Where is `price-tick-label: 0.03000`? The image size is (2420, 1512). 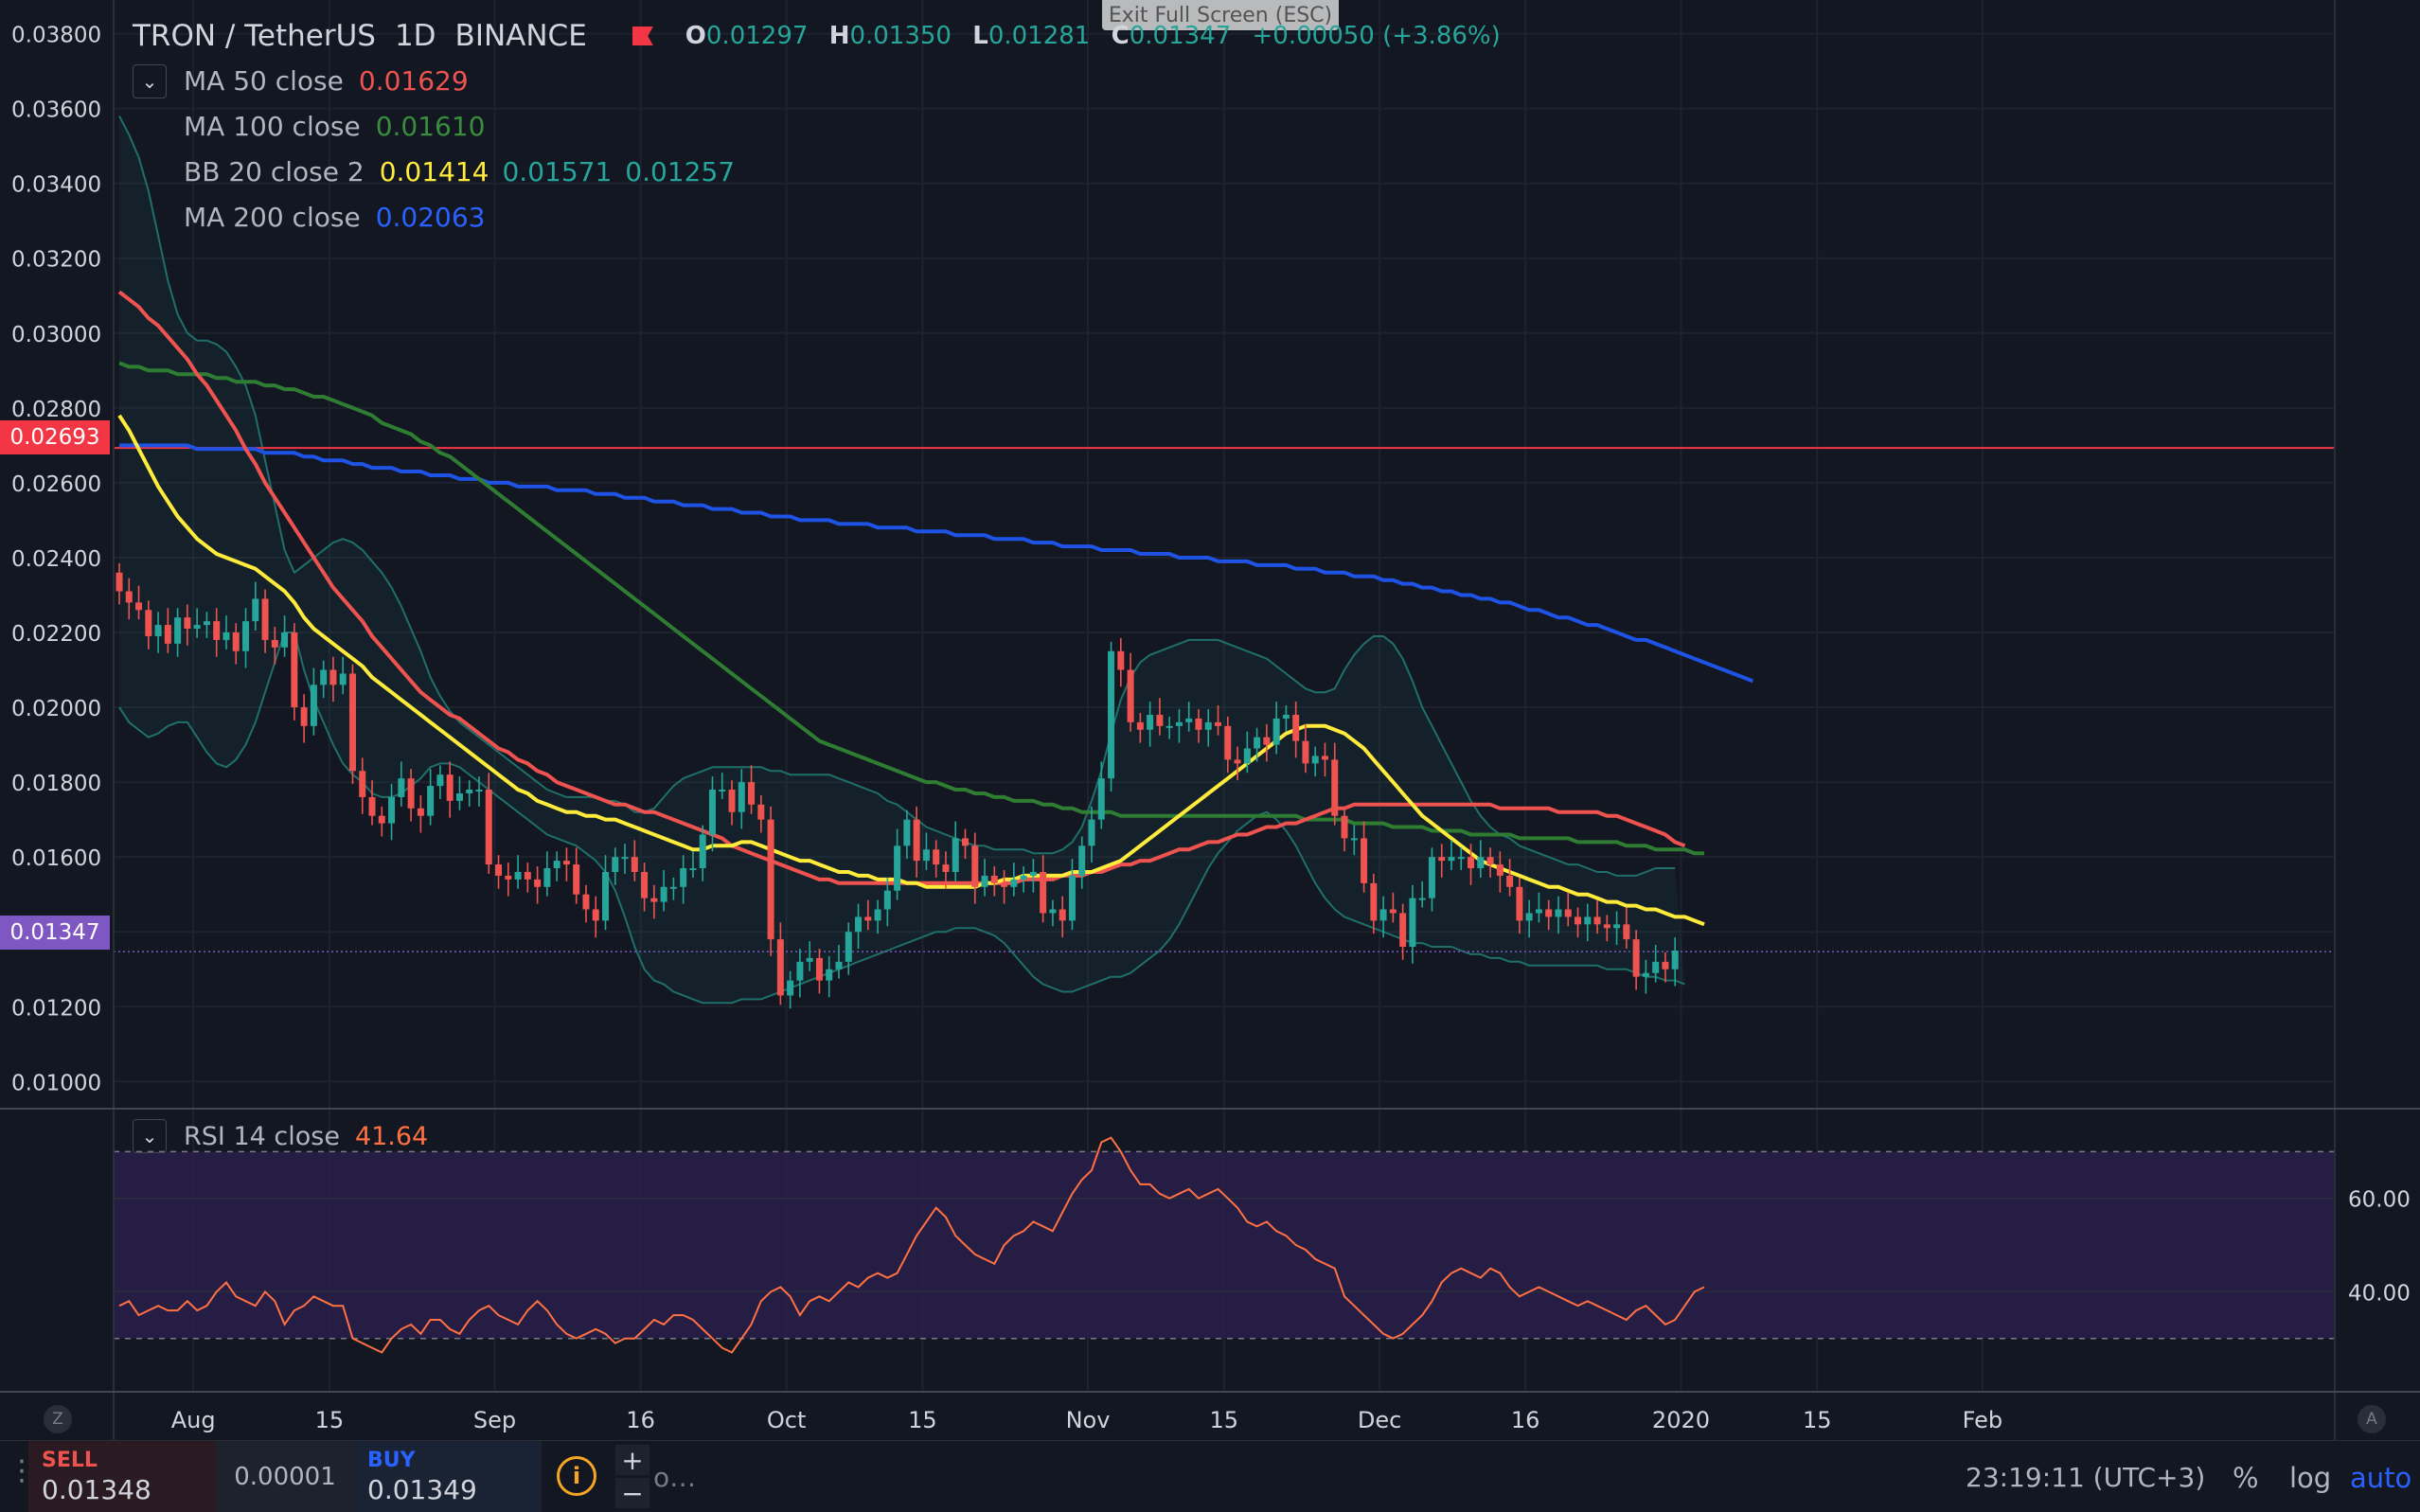
price-tick-label: 0.03000 is located at coordinates (56, 335).